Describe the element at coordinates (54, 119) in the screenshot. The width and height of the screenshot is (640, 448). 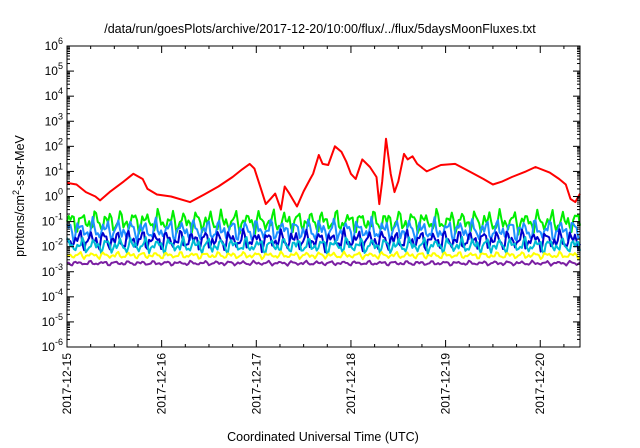
I see `y-tick-label: 10³` at that location.